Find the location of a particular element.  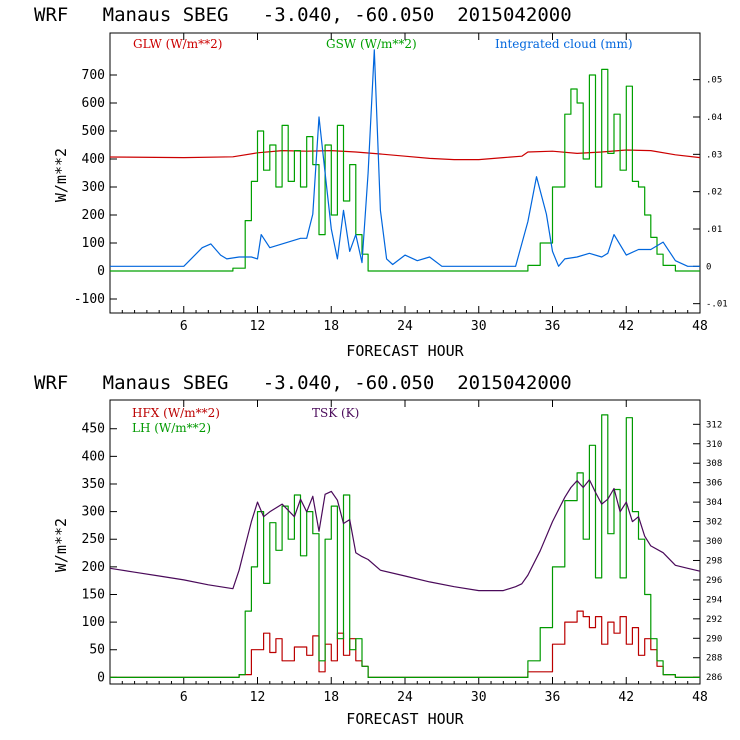

chart-2-legend-hfx: HFX (W/m**2) is located at coordinates (176, 413).